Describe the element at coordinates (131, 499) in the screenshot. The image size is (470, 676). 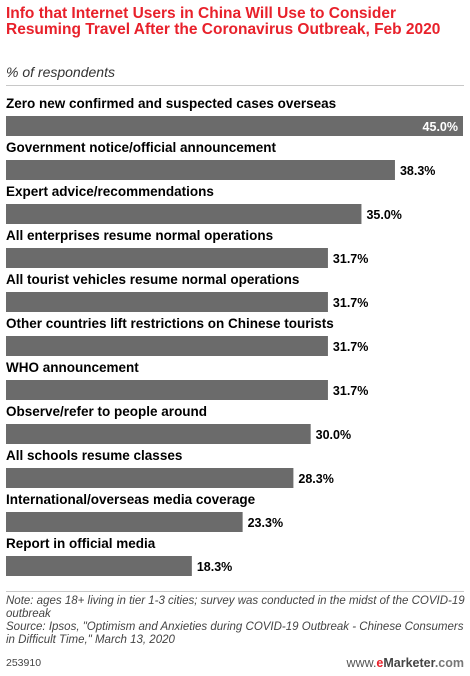
I see `bar-label: International/overseas media coverage` at that location.